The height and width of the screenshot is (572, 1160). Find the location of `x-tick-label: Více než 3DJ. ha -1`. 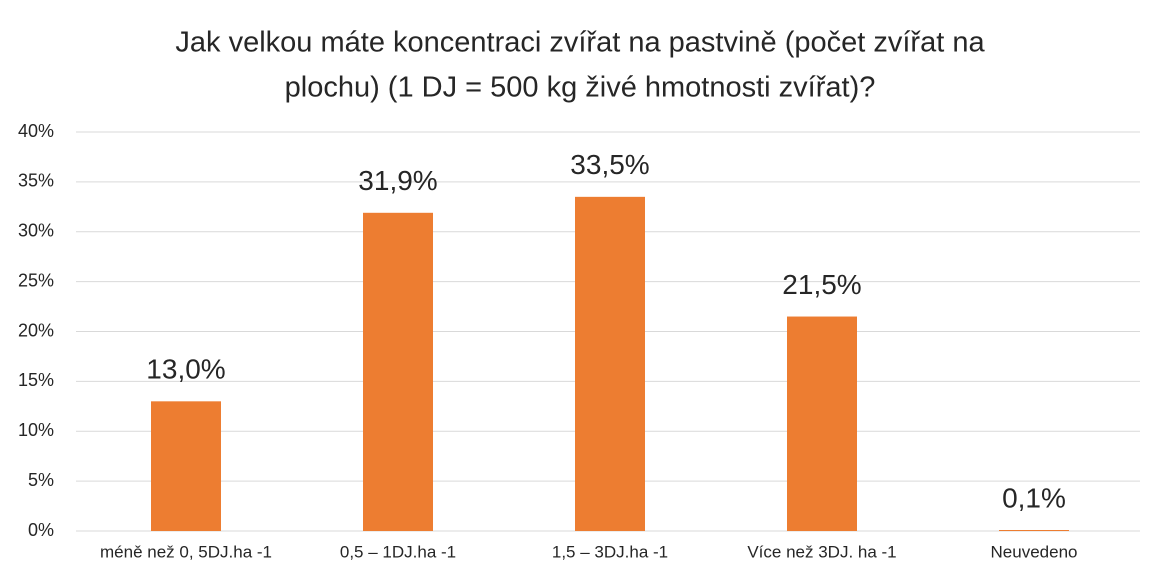

x-tick-label: Více než 3DJ. ha -1 is located at coordinates (821, 551).